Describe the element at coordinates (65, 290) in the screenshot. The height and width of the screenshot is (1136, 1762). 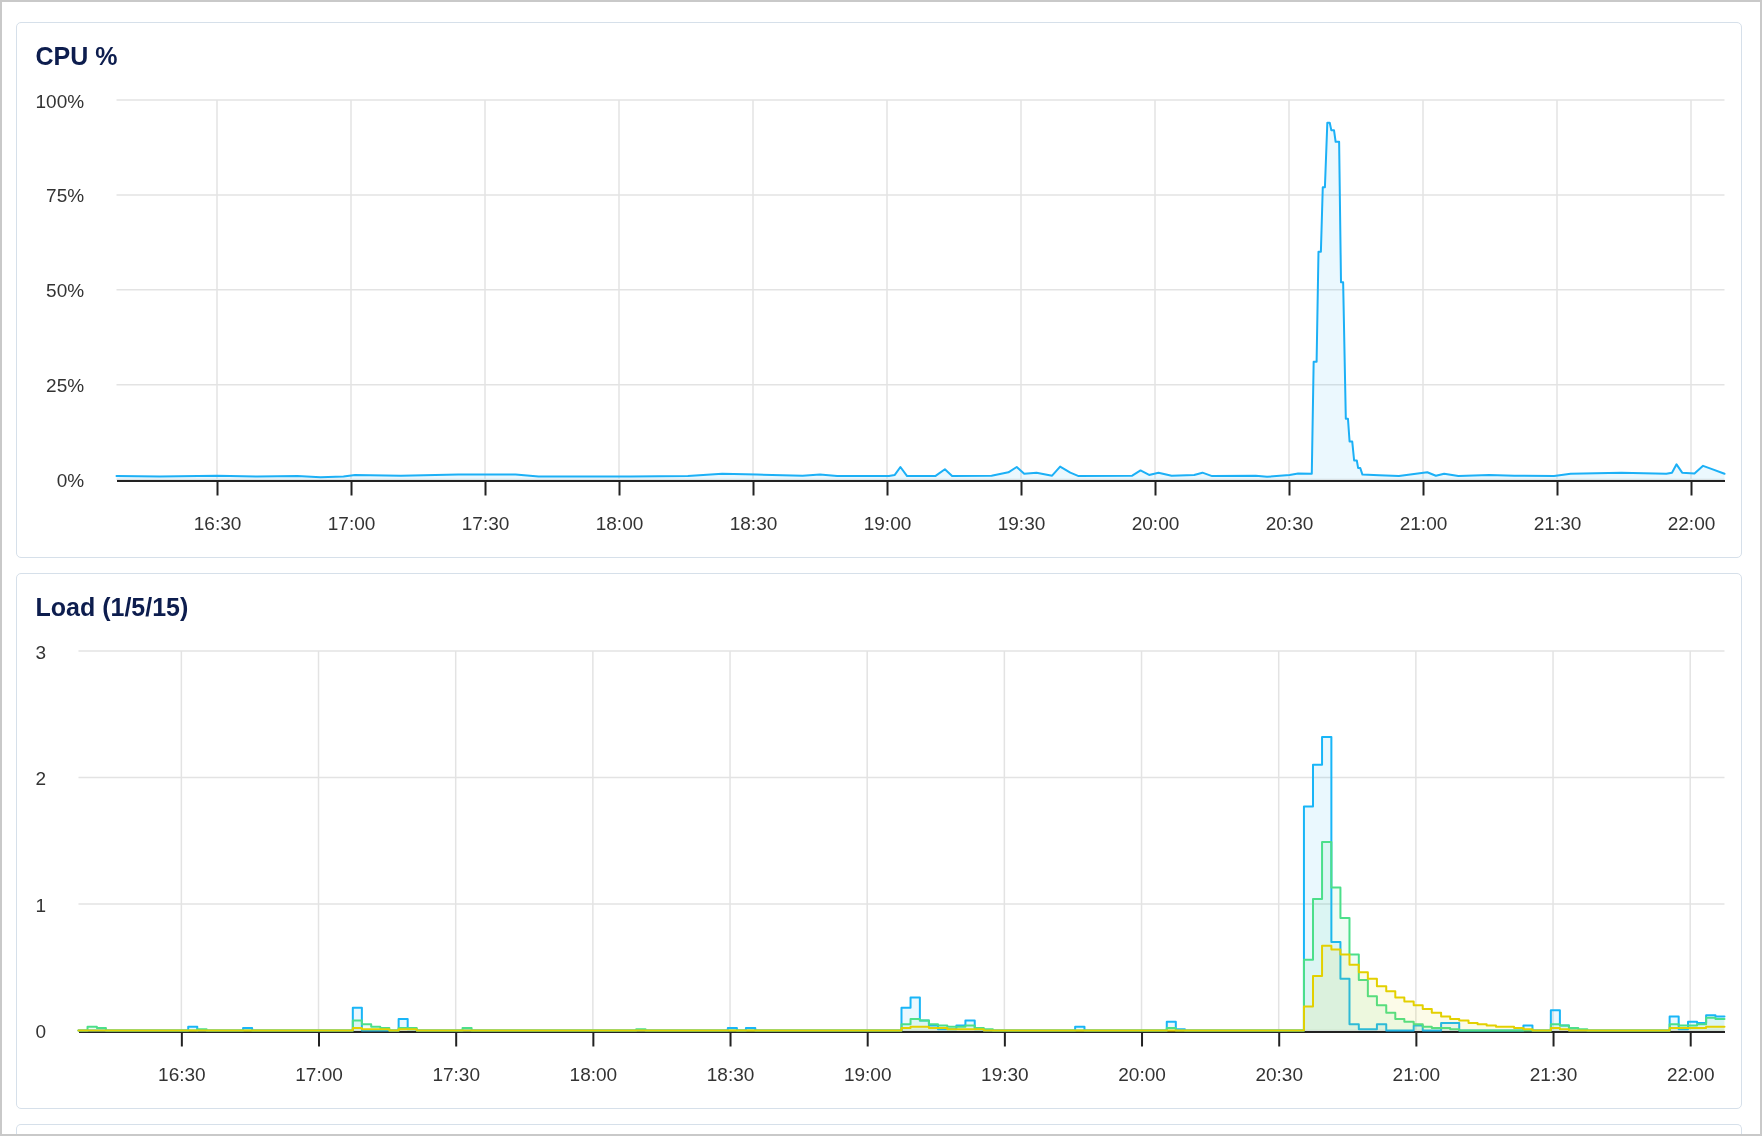
I see `y-tick-label: 50%` at that location.